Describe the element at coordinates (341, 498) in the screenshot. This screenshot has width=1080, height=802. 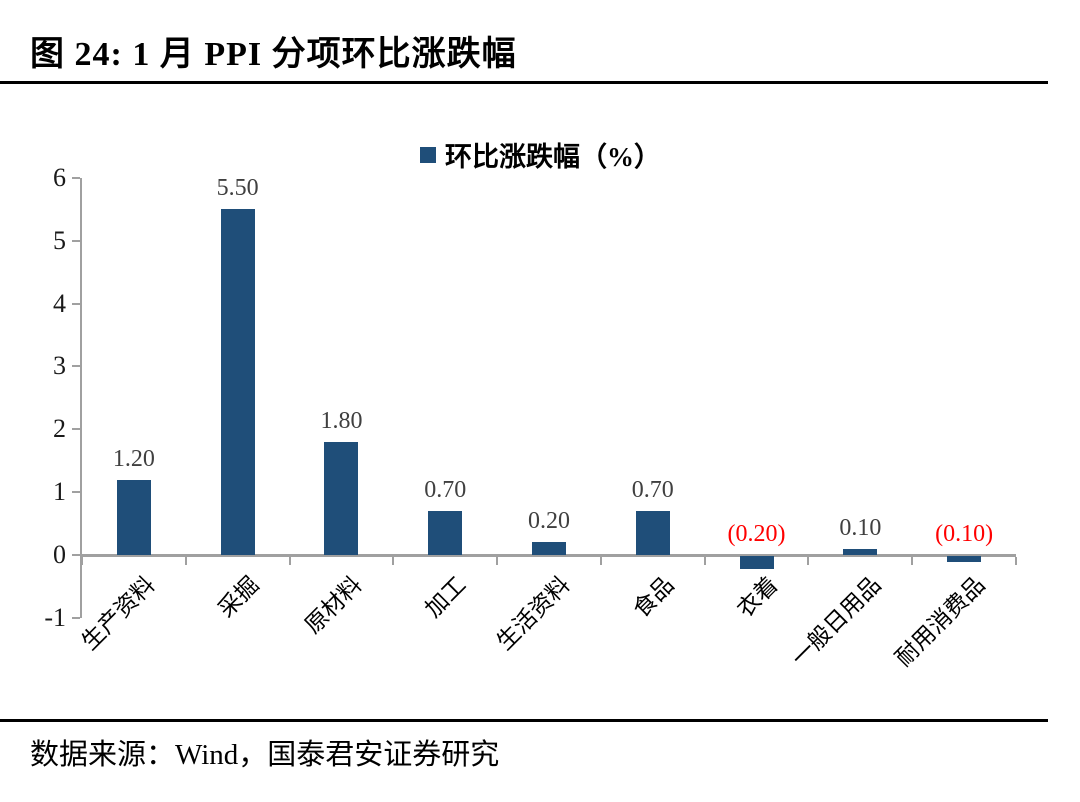
I see `bar-原材料` at that location.